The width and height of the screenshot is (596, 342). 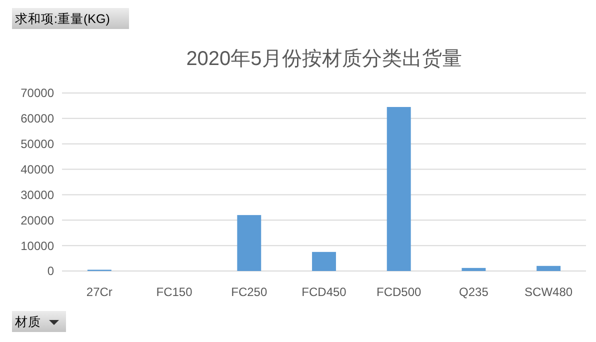 What do you see at coordinates (62, 19) in the screenshot?
I see `y-axis-title: 求和项:重量(KG)` at bounding box center [62, 19].